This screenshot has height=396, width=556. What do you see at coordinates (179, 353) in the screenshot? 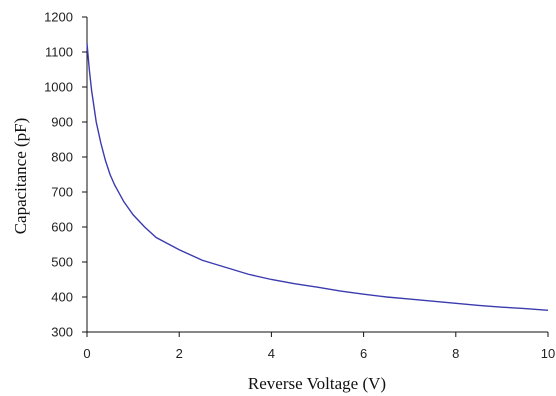
I see `x-tick-label: 2` at bounding box center [179, 353].